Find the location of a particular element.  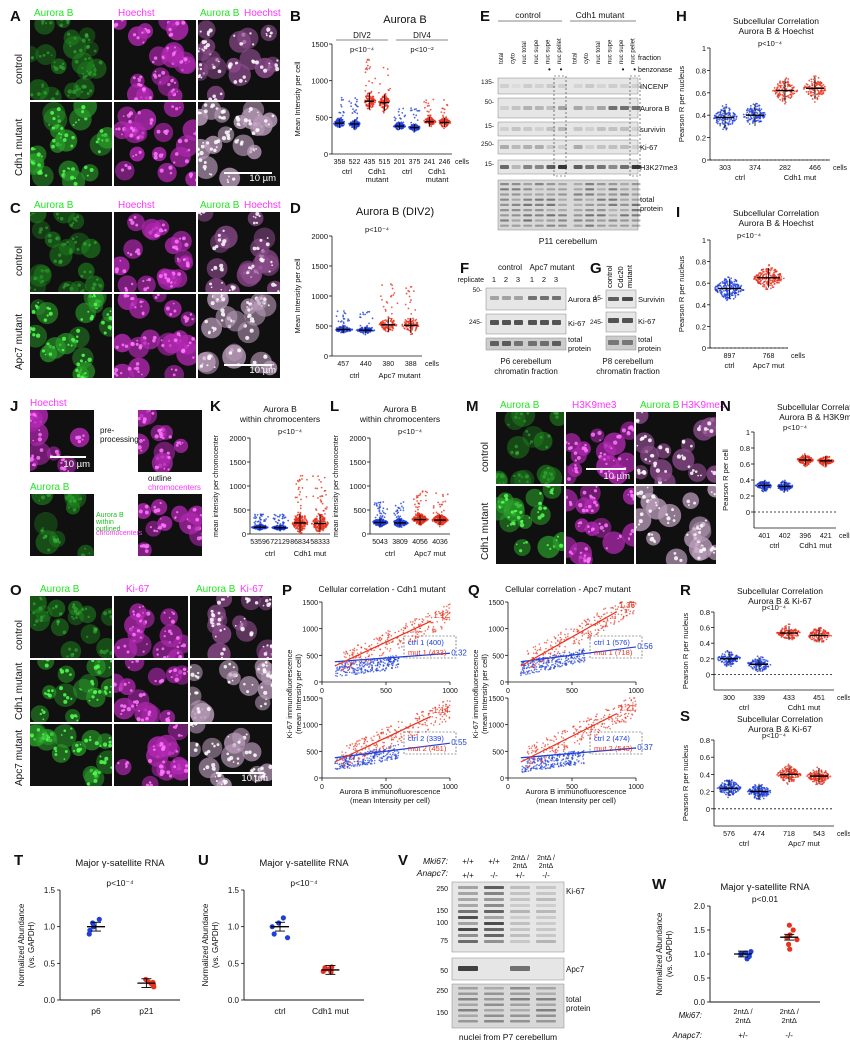

y-tick-label: 1500 is located at coordinates (357, 462).